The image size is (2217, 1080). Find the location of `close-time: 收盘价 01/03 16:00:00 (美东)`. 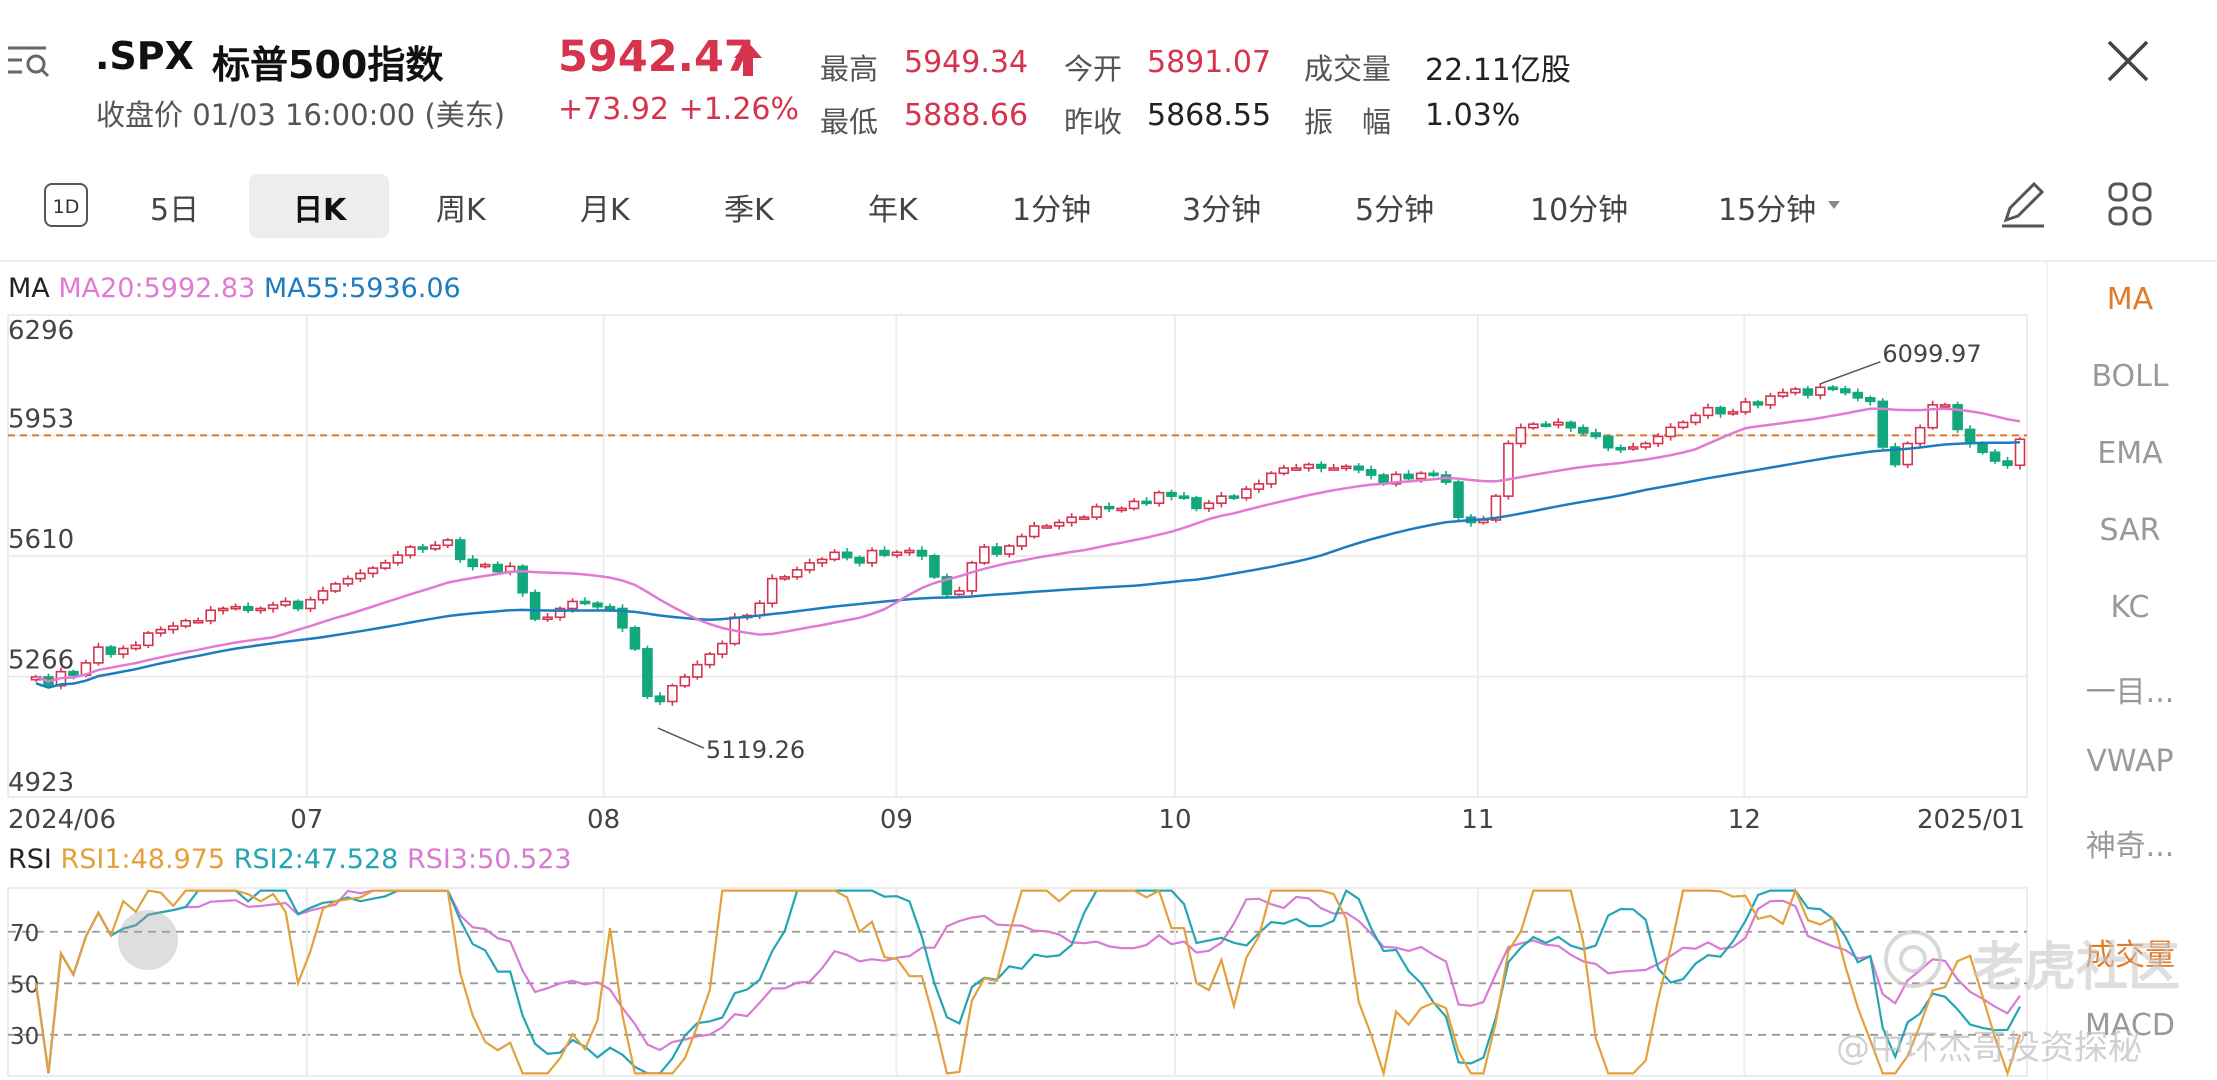

close-time: 收盘价 01/03 16:00:00 (美东) is located at coordinates (301, 115).